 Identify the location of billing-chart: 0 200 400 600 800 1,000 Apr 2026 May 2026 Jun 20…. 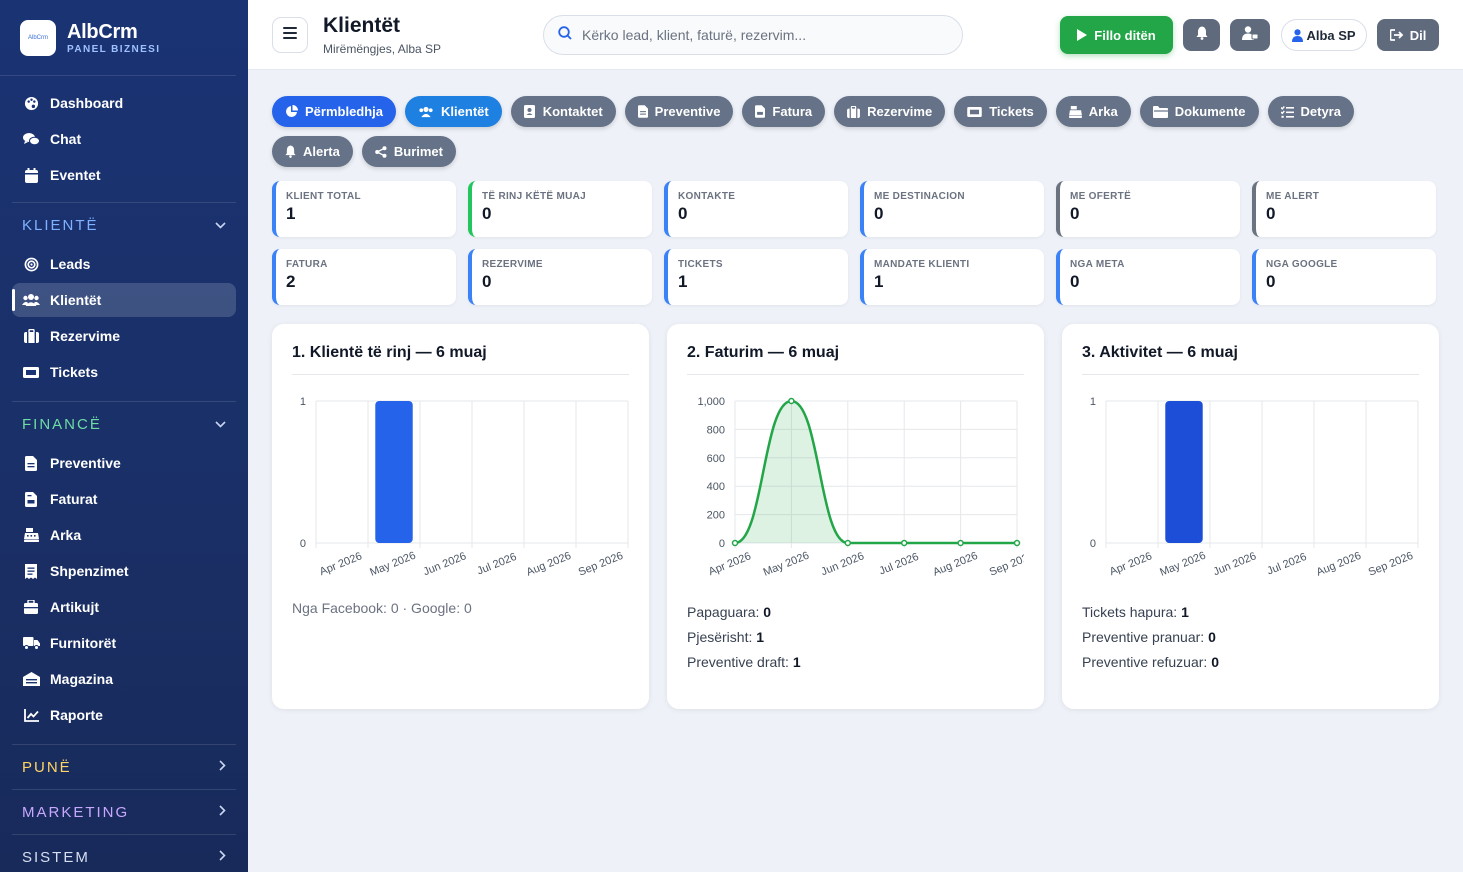
(860, 487).